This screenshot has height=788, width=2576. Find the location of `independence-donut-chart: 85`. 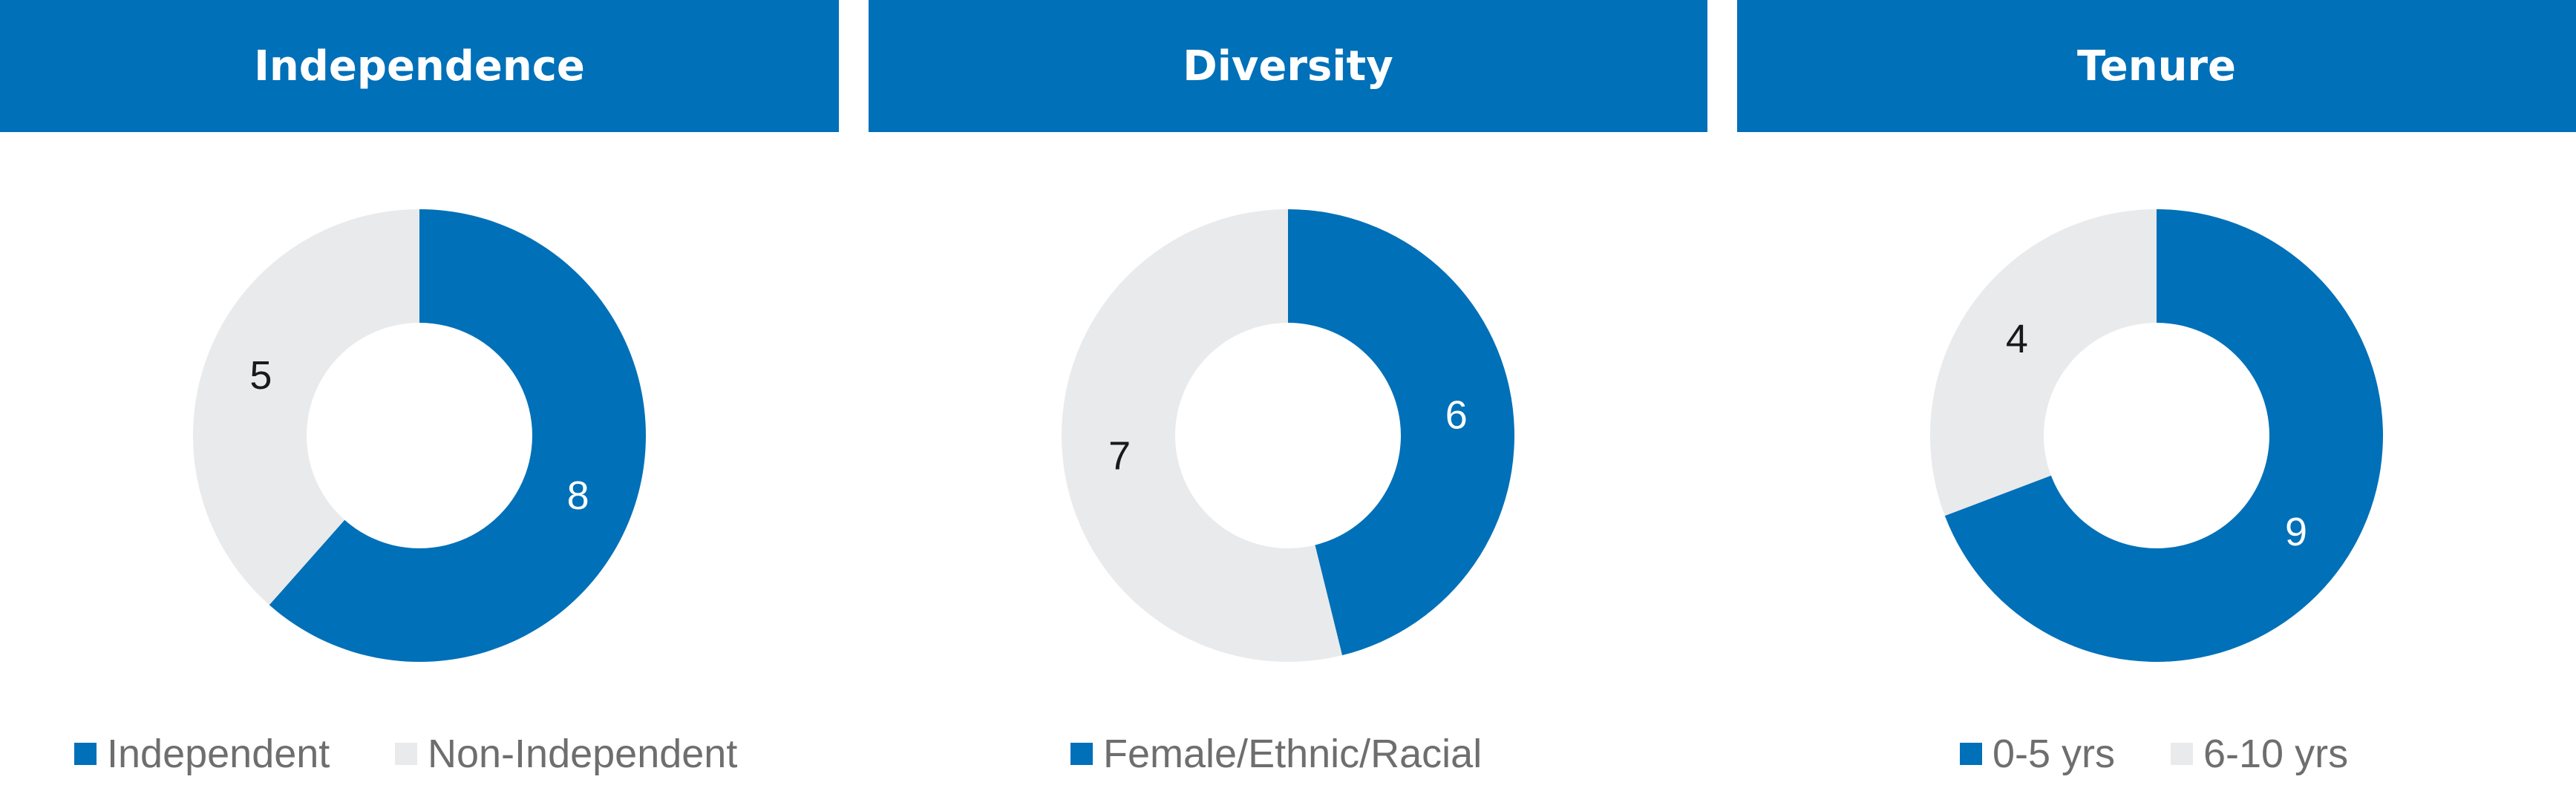

independence-donut-chart: 85 is located at coordinates (419, 435).